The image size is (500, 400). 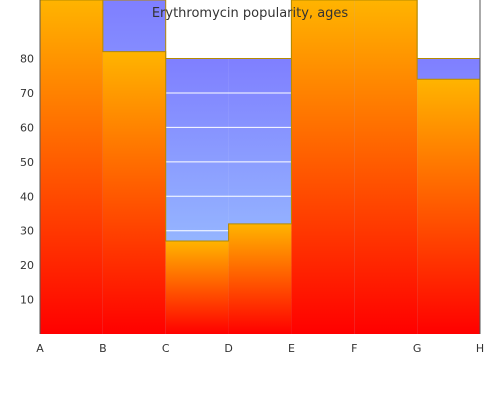 I want to click on y-tick-label: 20, so click(x=27, y=265).